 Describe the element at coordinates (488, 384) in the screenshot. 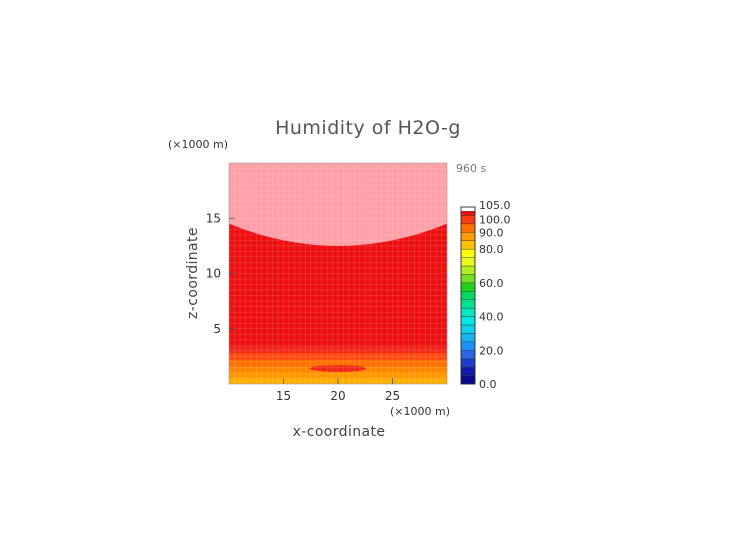

I see `colorbar-tick-label: 0.0` at that location.